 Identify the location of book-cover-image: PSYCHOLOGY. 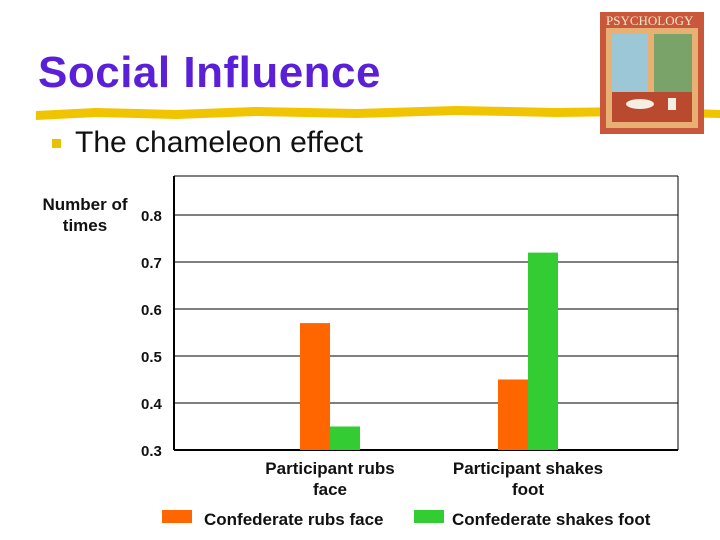
(652, 73).